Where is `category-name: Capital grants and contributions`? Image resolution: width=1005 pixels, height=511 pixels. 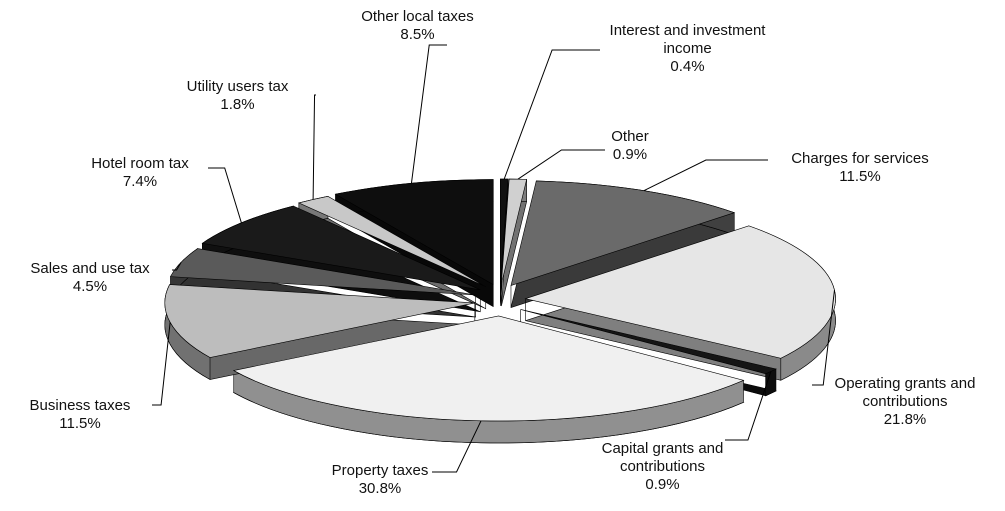 category-name: Capital grants and contributions is located at coordinates (662, 457).